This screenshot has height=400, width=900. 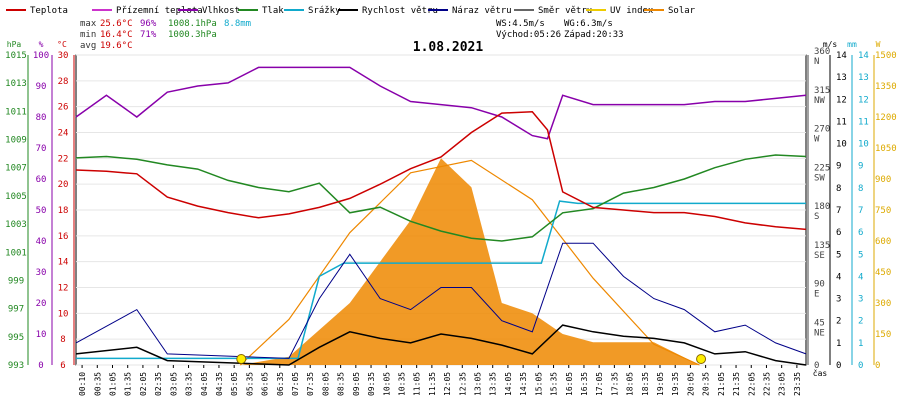 What do you see at coordinates (41, 273) in the screenshot?
I see `humidity-tick: 30` at bounding box center [41, 273].